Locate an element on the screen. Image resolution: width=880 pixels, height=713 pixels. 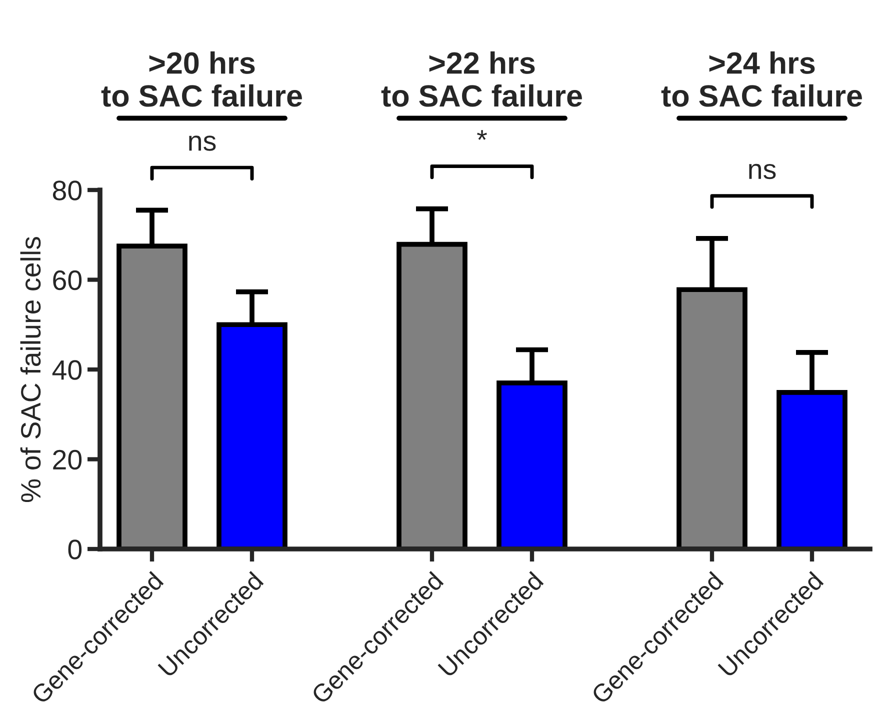
y-tick-label: 40 is located at coordinates (67, 370).